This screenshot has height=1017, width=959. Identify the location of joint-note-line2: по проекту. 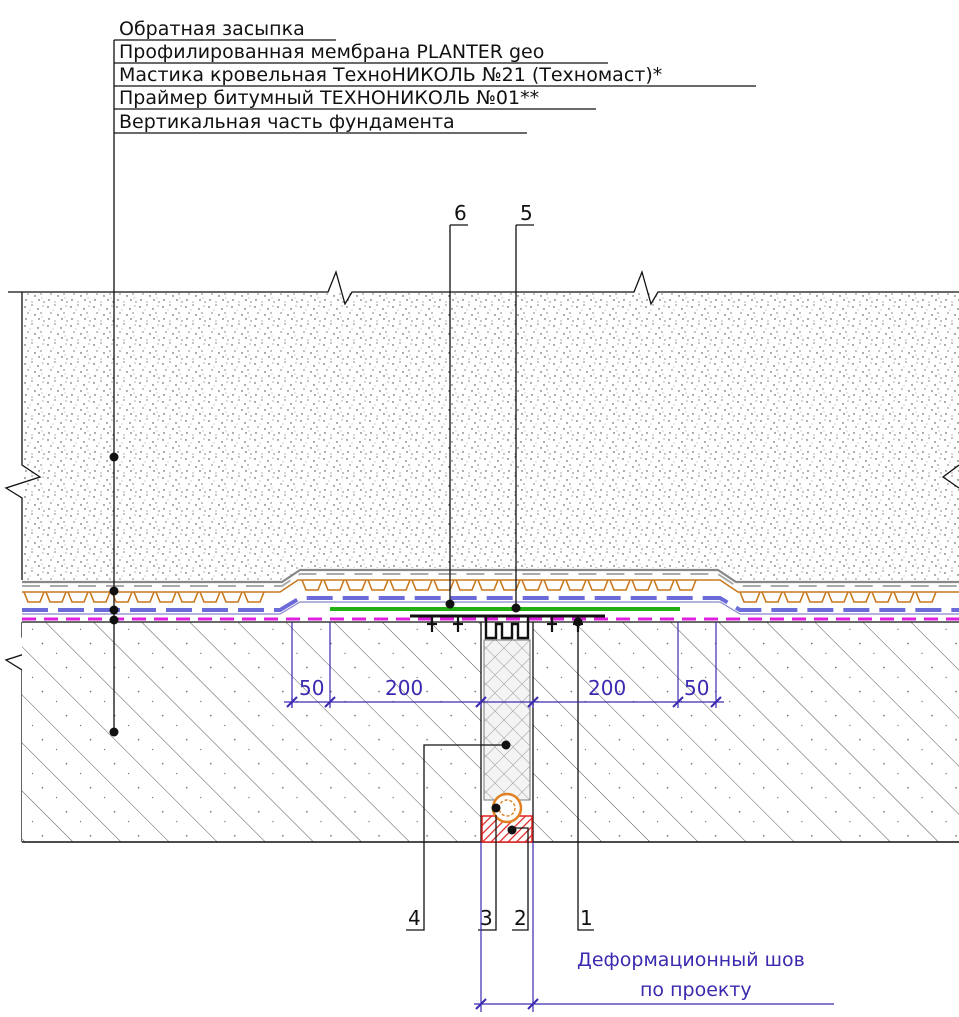
(696, 990).